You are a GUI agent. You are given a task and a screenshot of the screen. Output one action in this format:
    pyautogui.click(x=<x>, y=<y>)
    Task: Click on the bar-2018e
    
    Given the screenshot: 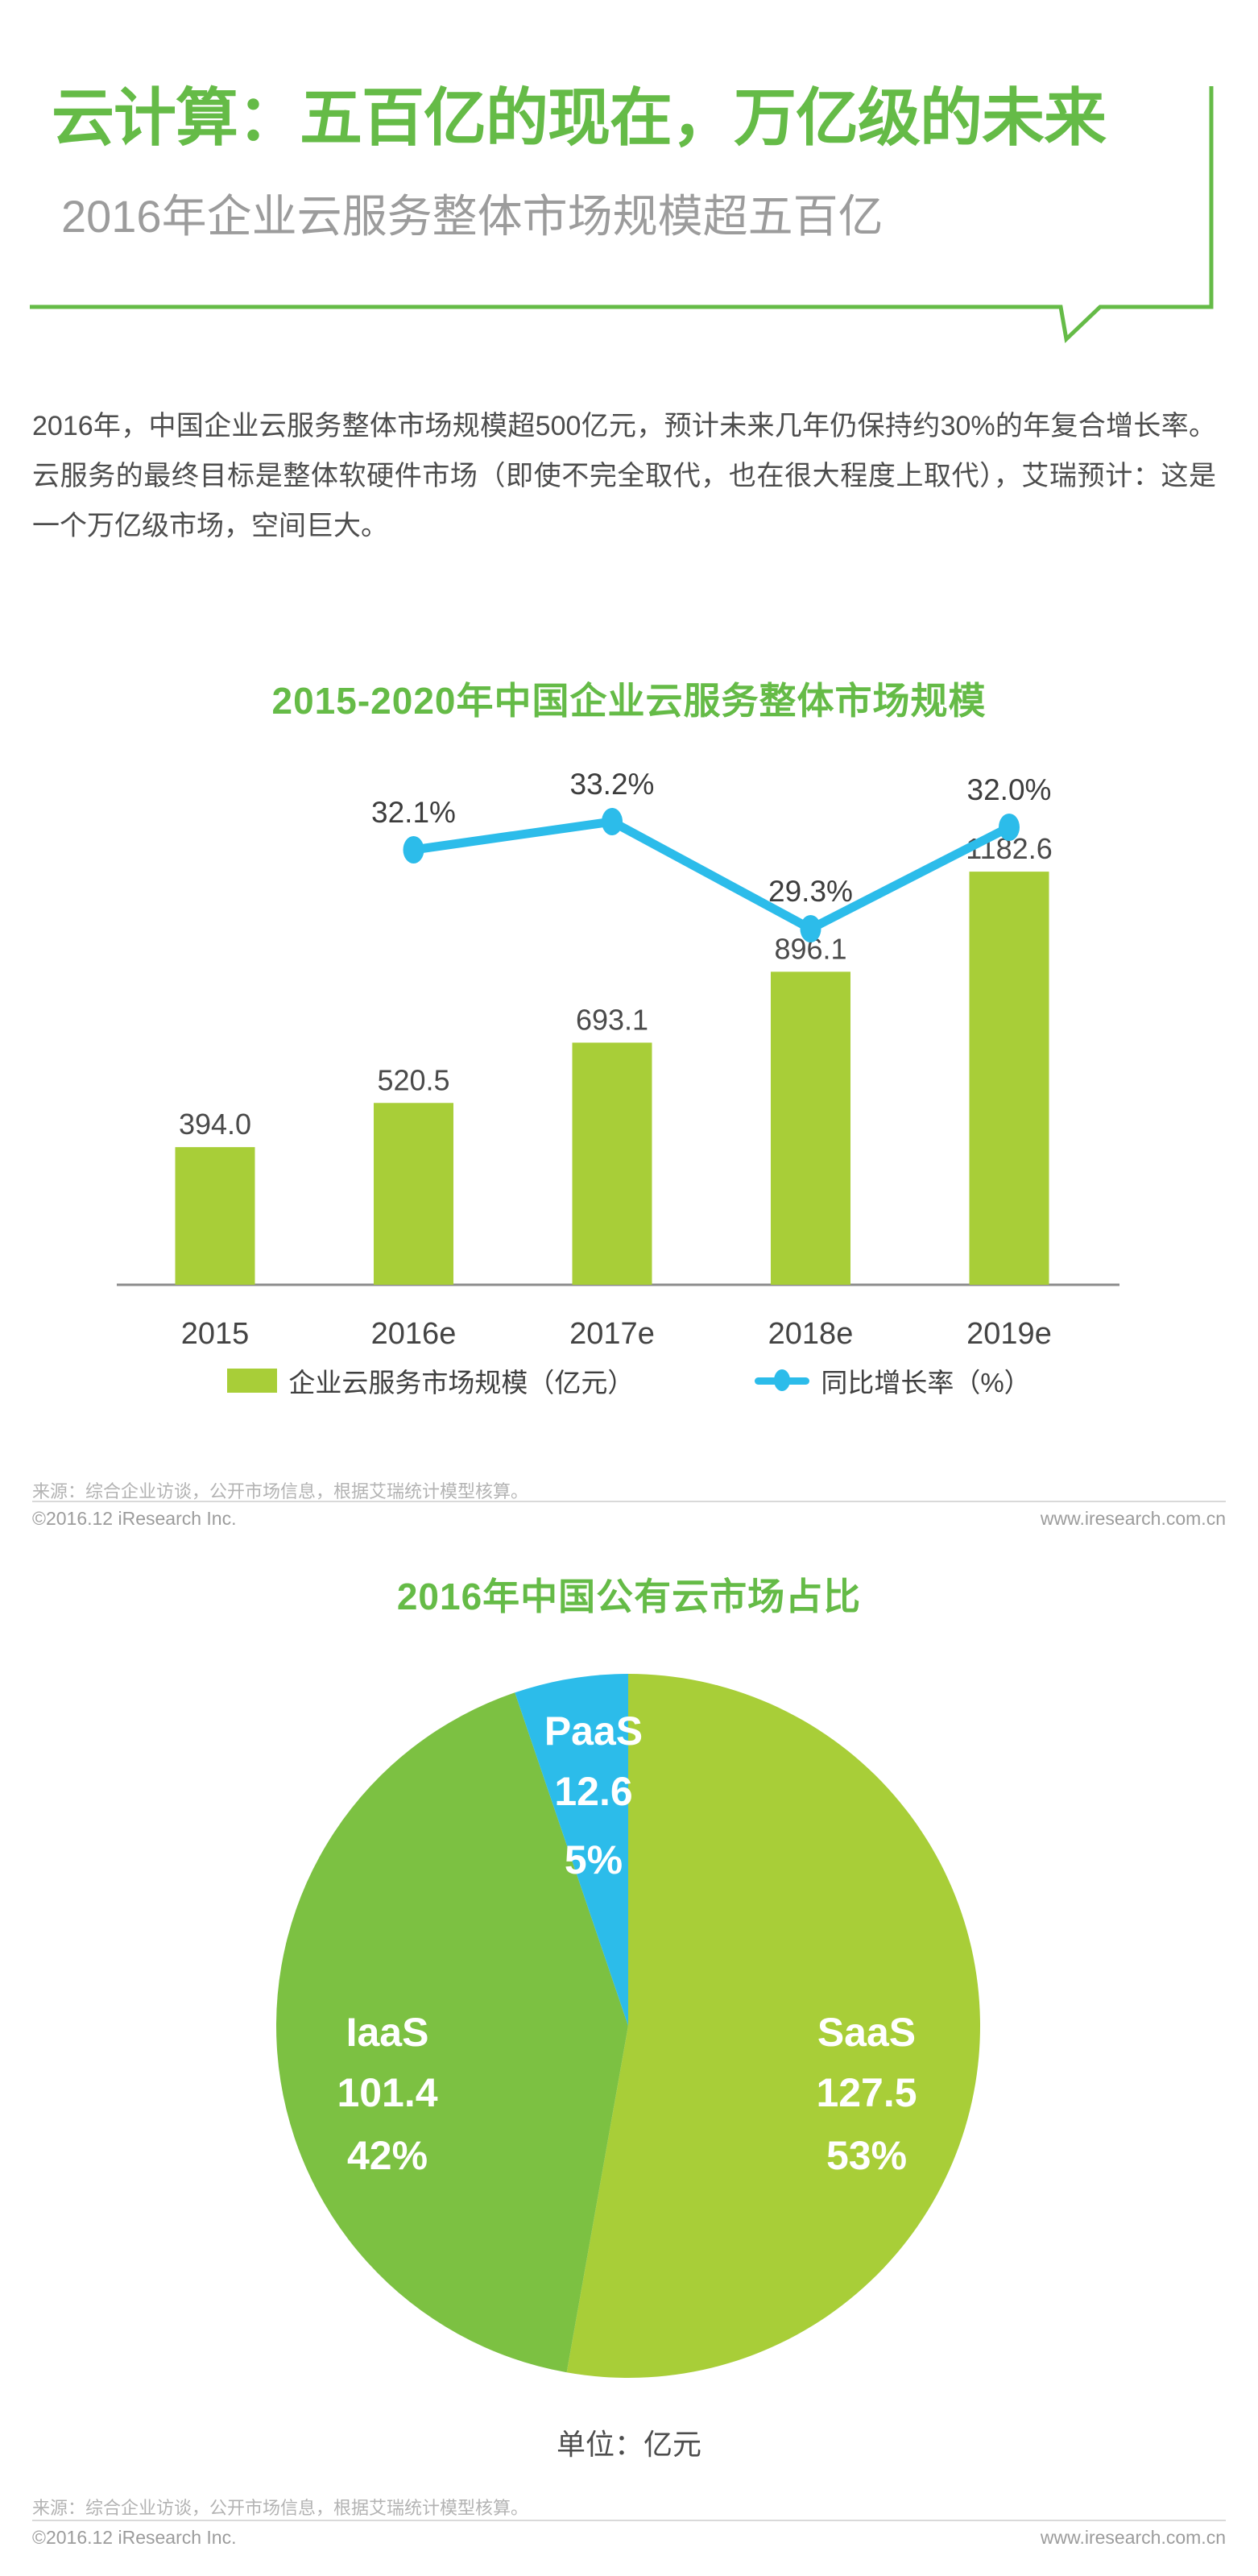 What is the action you would take?
    pyautogui.click(x=811, y=1128)
    